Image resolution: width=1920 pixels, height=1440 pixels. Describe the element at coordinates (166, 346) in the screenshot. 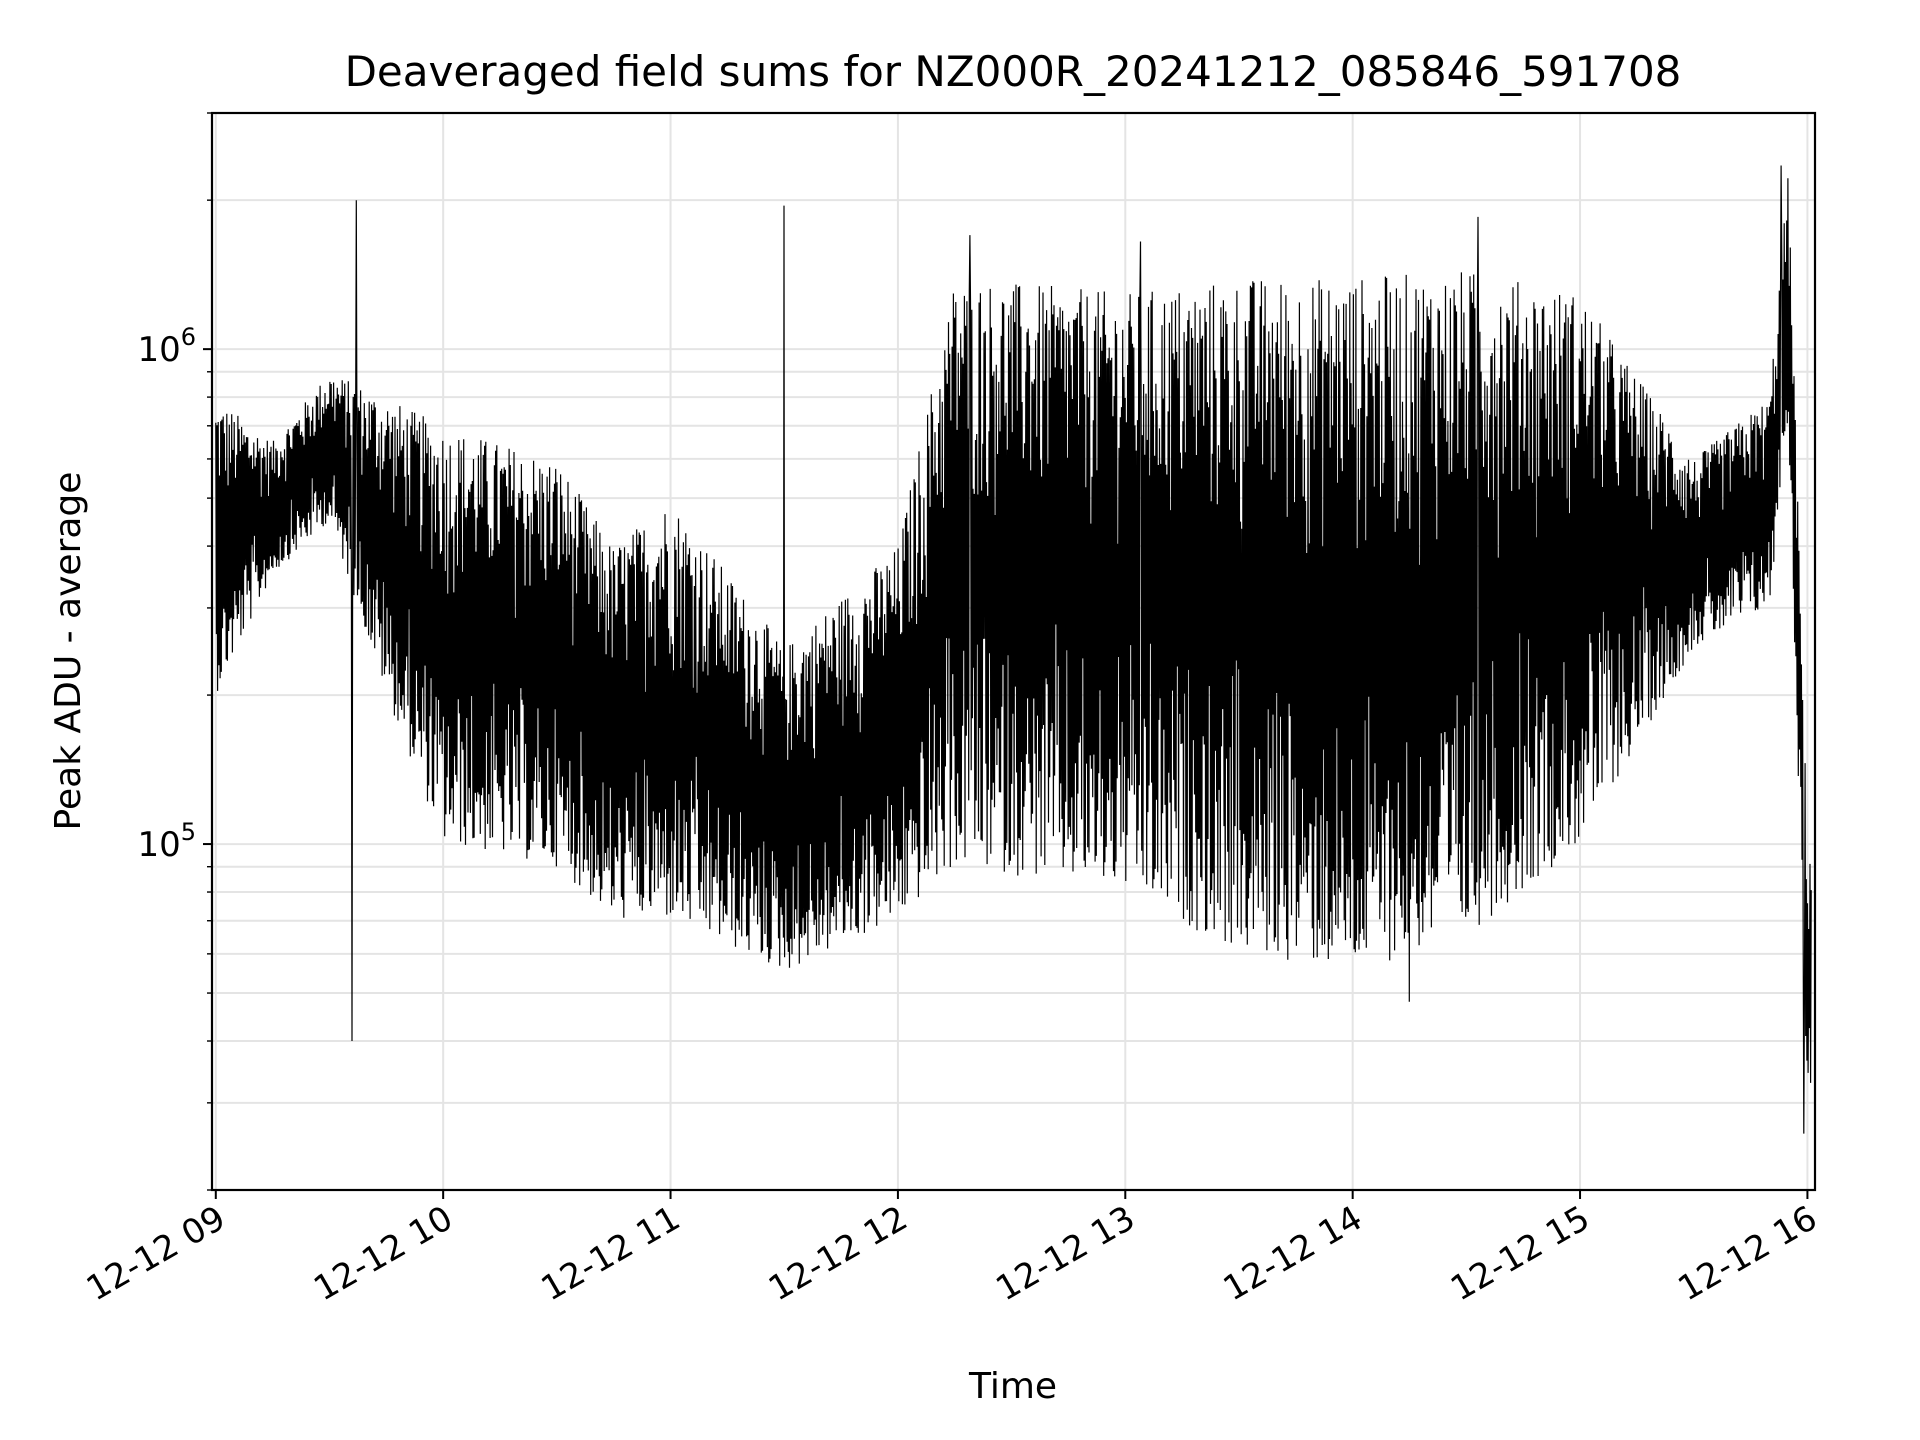

I see `y-tick-label: 10⁶` at that location.